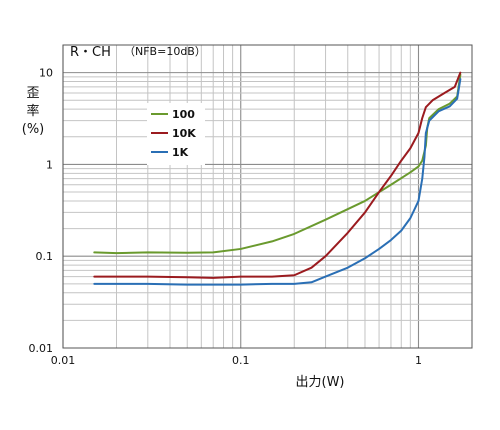 Image resolution: width=500 pixels, height=430 pixels. What do you see at coordinates (241, 360) in the screenshot?
I see `x-tick-label: 0.1` at bounding box center [241, 360].